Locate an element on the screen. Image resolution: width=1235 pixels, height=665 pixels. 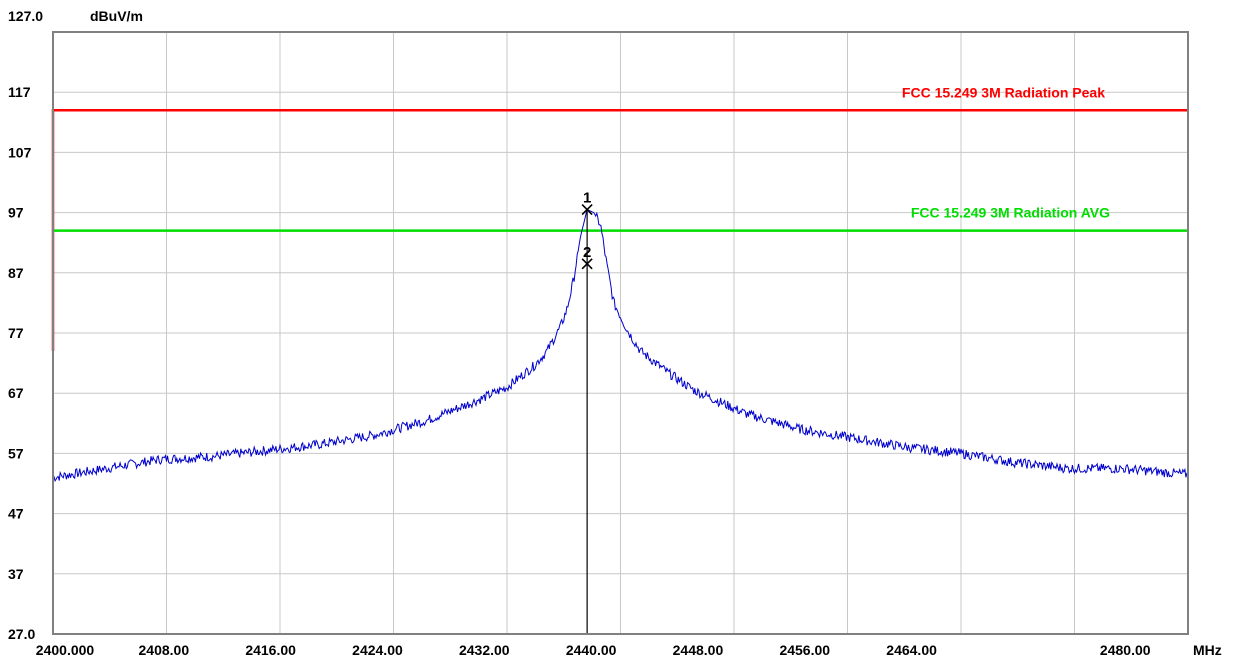
x-tick-label-5: 2440.00 is located at coordinates (591, 650).